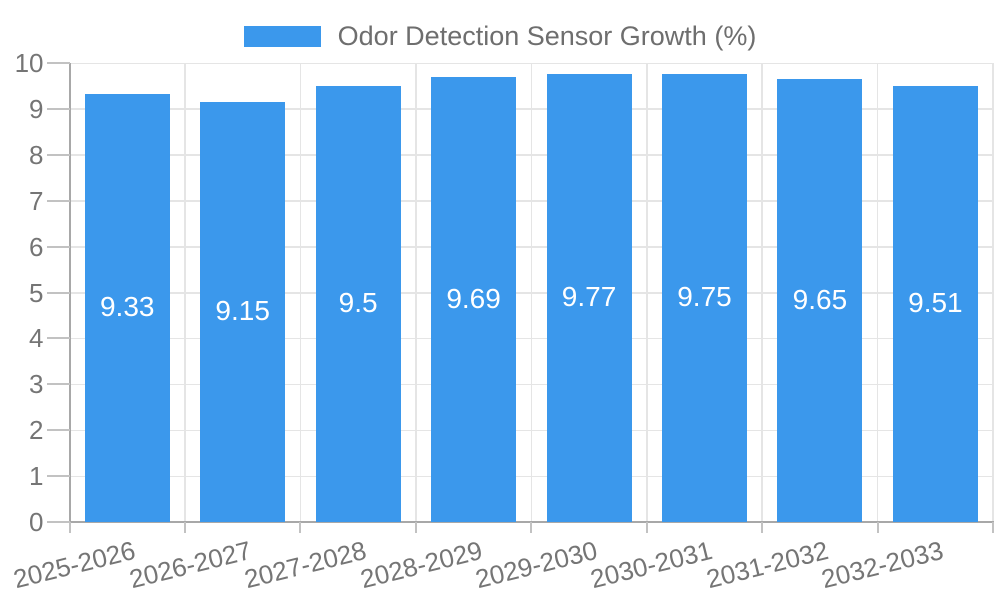 This screenshot has height=600, width=1000. Describe the element at coordinates (305, 565) in the screenshot. I see `x-tick-label: 2027-2028` at that location.